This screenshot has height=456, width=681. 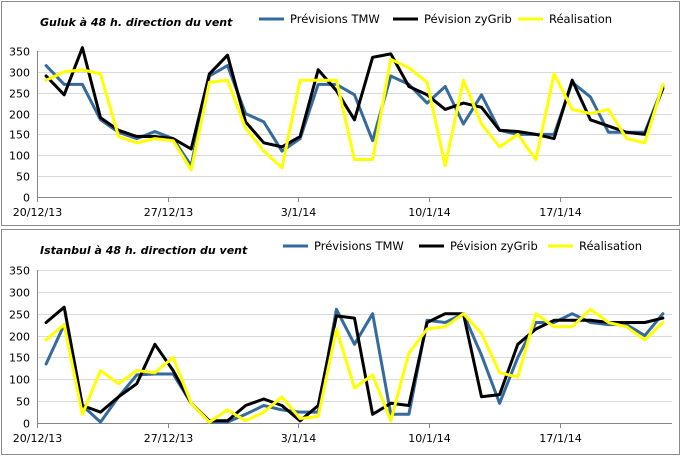 I want to click on chart-title: Guluk à 48 h. direction du vent, so click(x=136, y=22).